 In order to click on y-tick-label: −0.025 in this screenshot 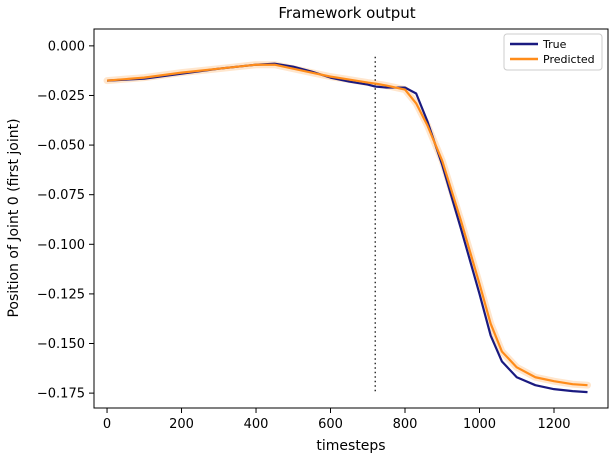, I will do `click(61, 96)`.